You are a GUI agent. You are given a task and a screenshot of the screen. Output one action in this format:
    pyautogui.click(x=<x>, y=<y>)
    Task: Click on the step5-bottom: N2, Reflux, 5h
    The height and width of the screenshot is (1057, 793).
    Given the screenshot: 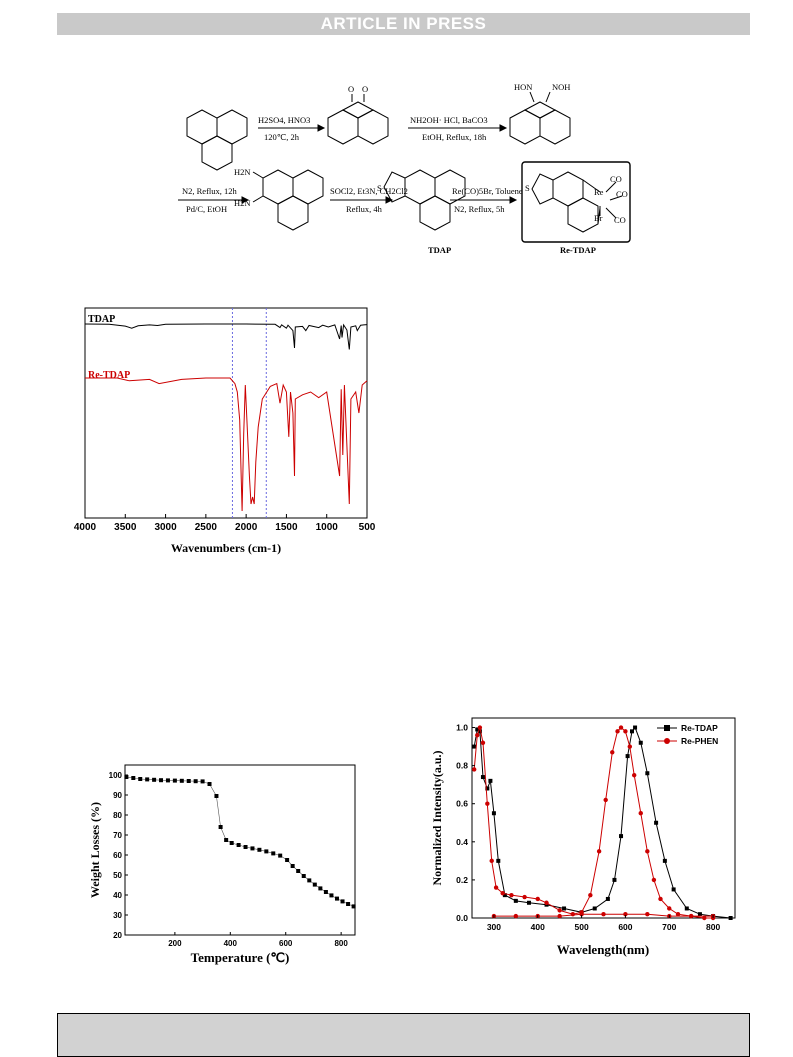 What is the action you would take?
    pyautogui.click(x=479, y=209)
    